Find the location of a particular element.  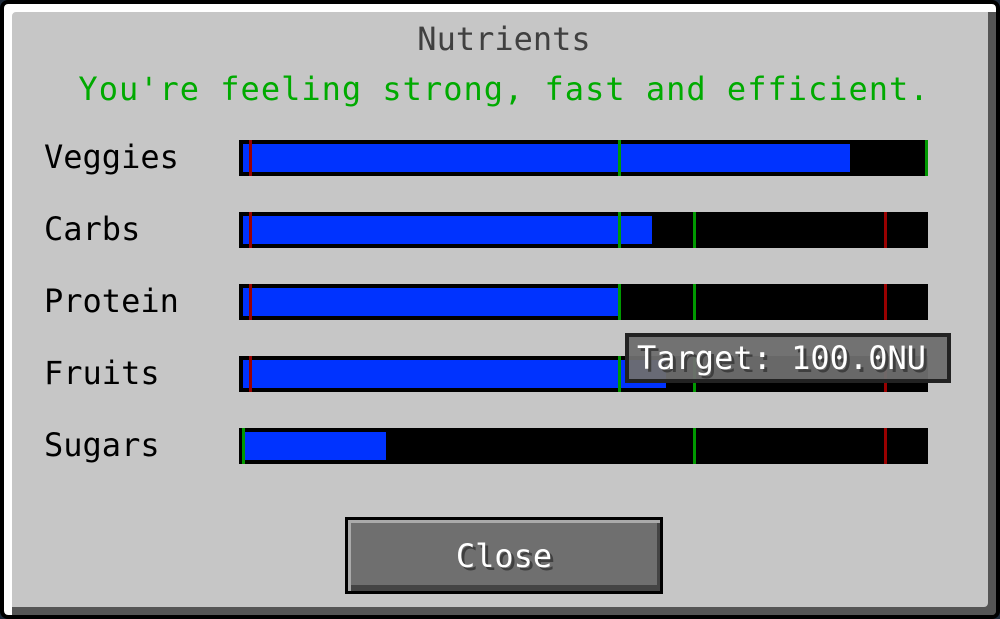

nutrient-bar-veggies is located at coordinates (583, 158).